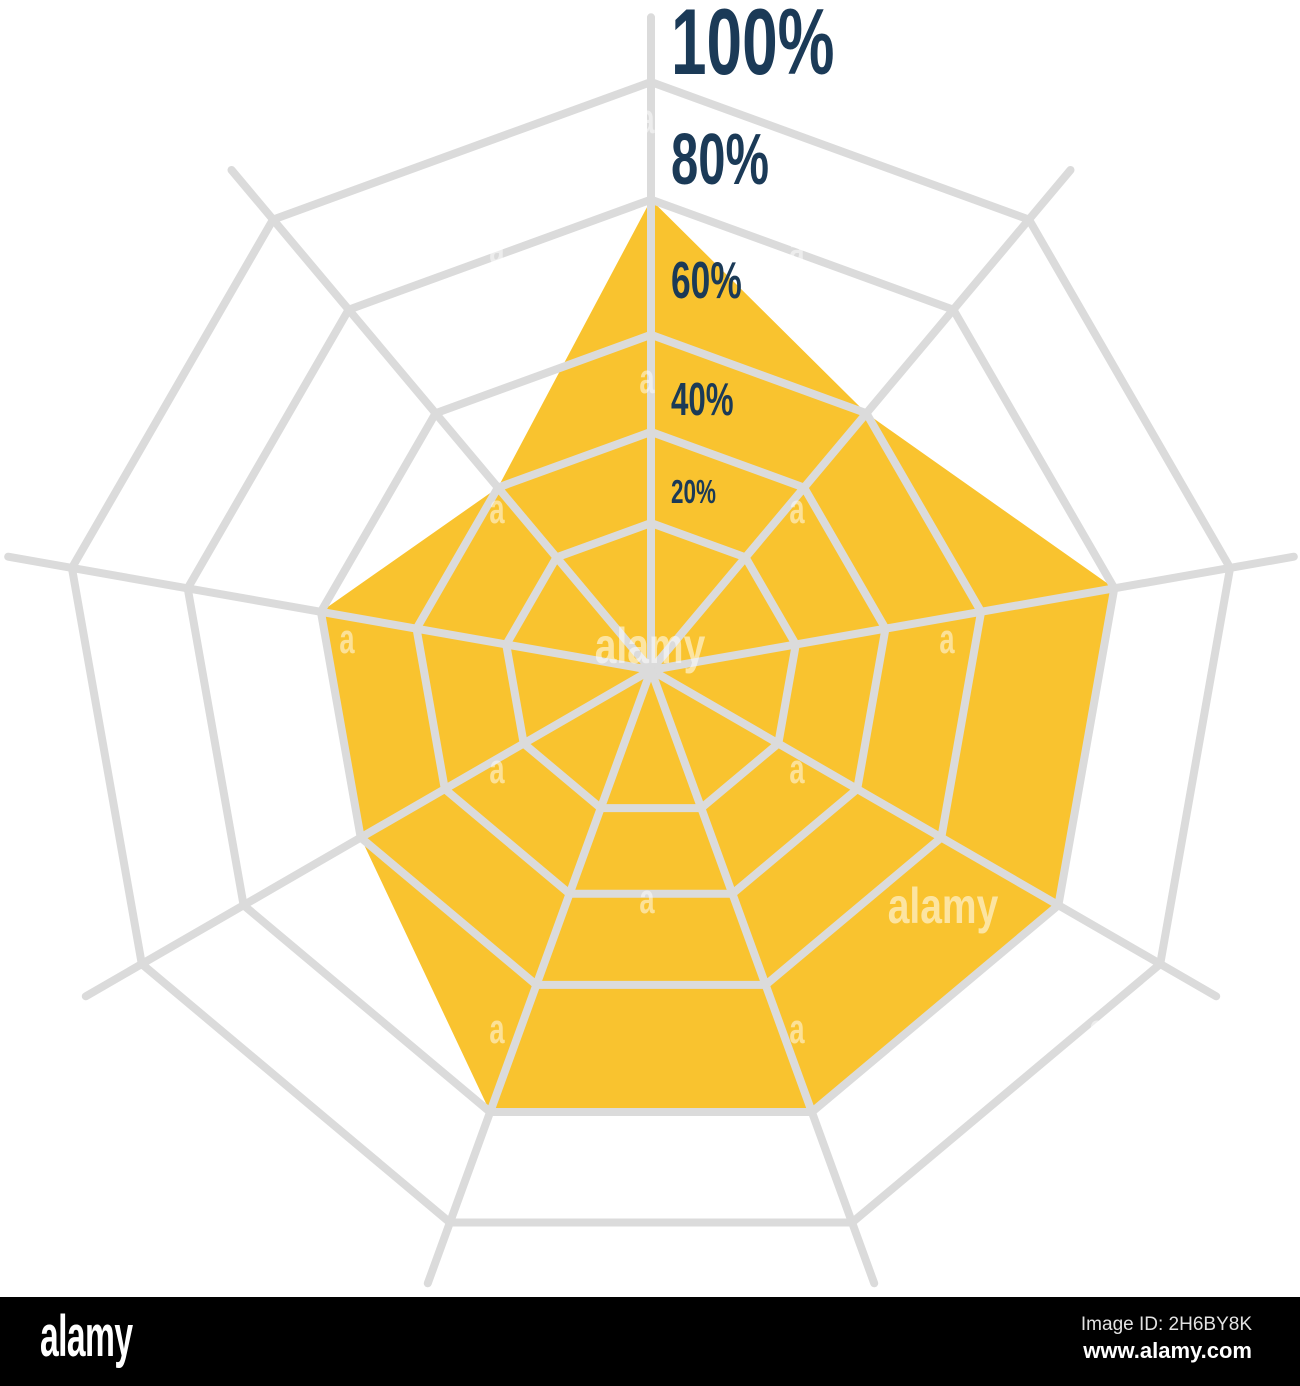 The image size is (1300, 1386). What do you see at coordinates (693, 491) in the screenshot?
I see `axis-tick-label-20: 20%` at bounding box center [693, 491].